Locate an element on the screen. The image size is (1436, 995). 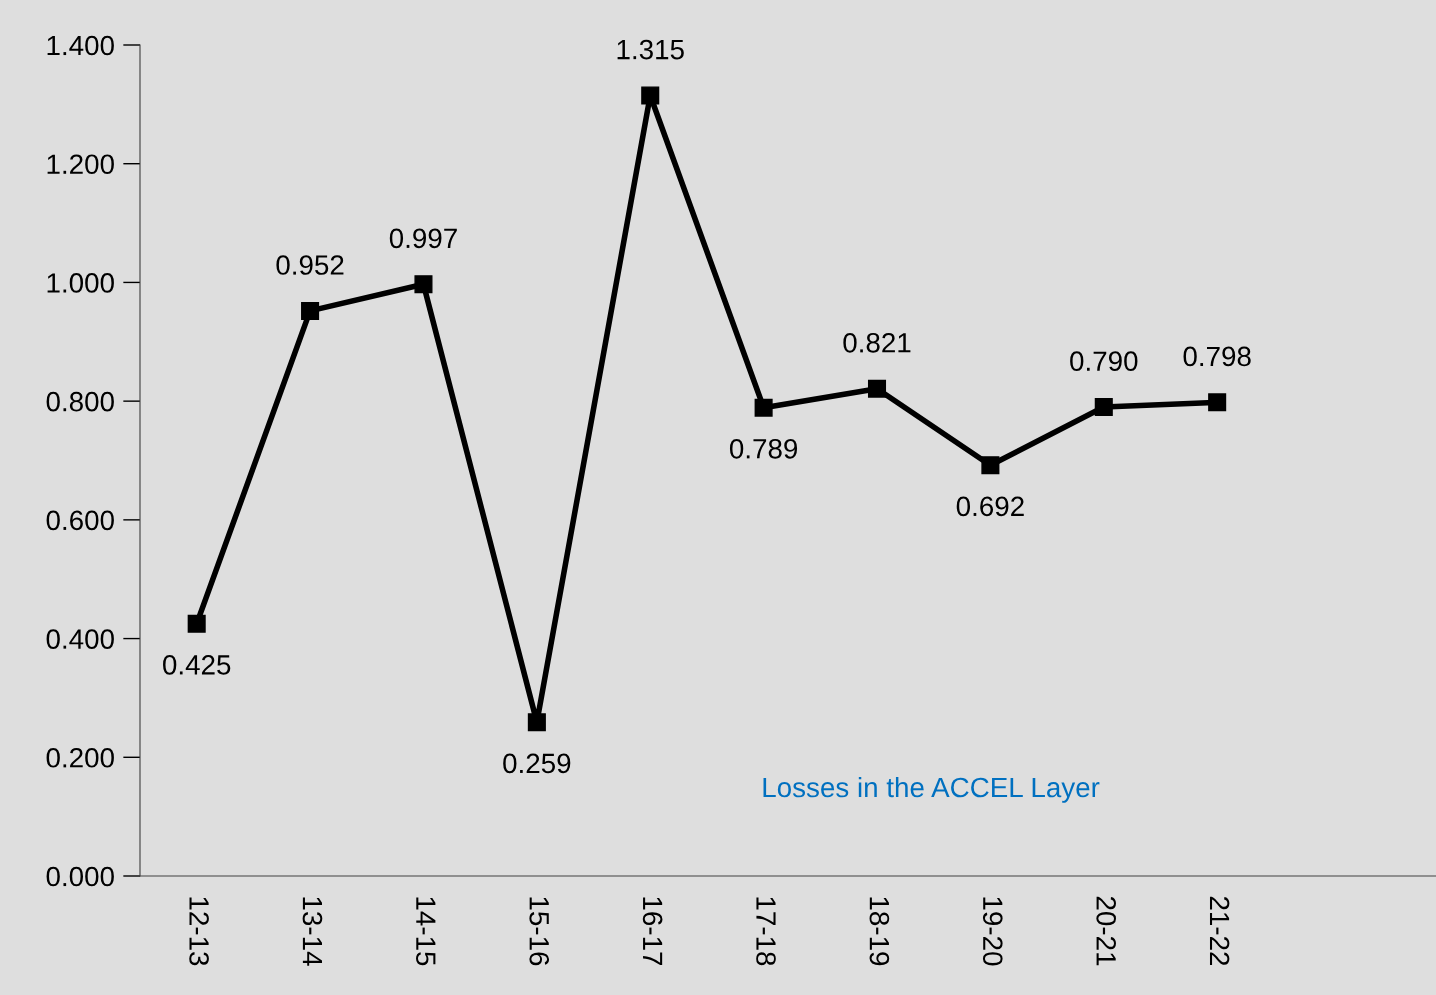
y-tick-label: 1.400 is located at coordinates (80, 45).